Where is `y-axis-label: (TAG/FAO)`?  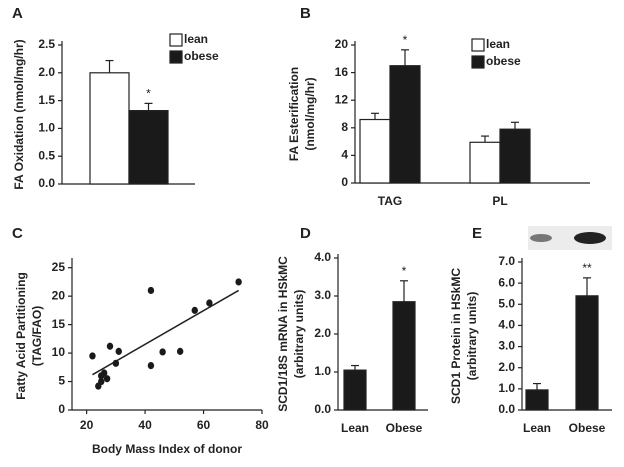 y-axis-label: (TAG/FAO) is located at coordinates (37, 336).